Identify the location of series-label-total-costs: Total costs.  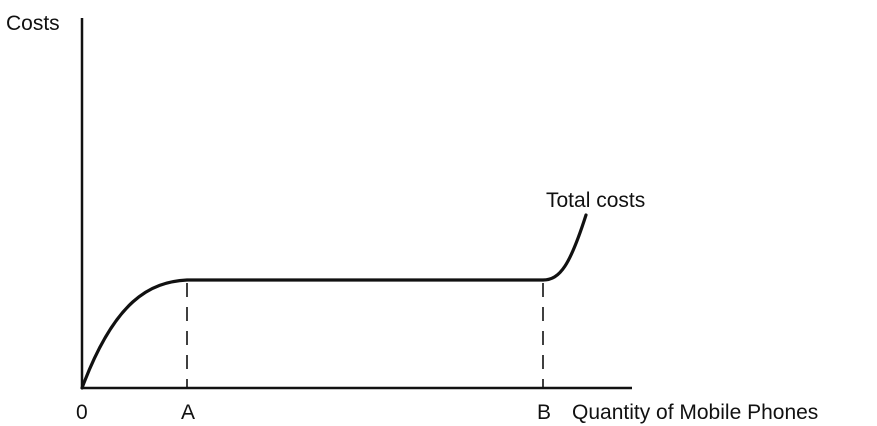
(595, 200).